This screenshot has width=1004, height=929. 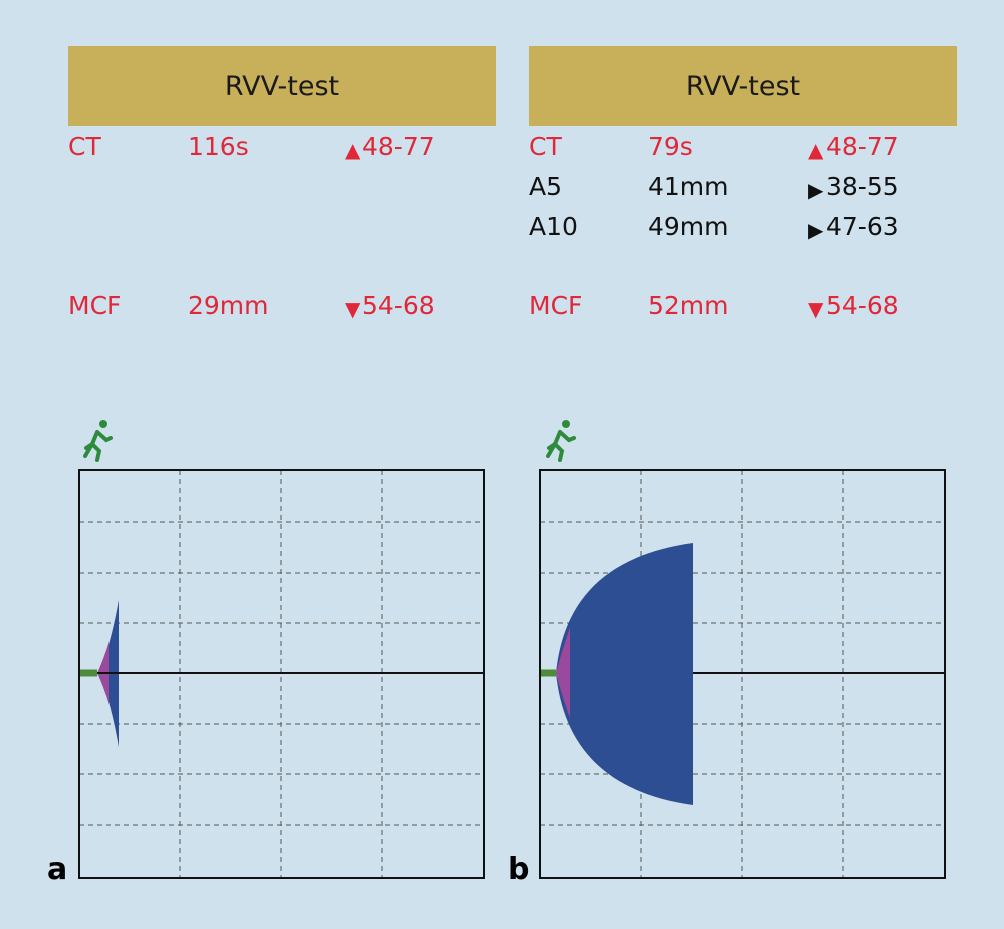 I want to click on row-value: 116s, so click(x=218, y=146).